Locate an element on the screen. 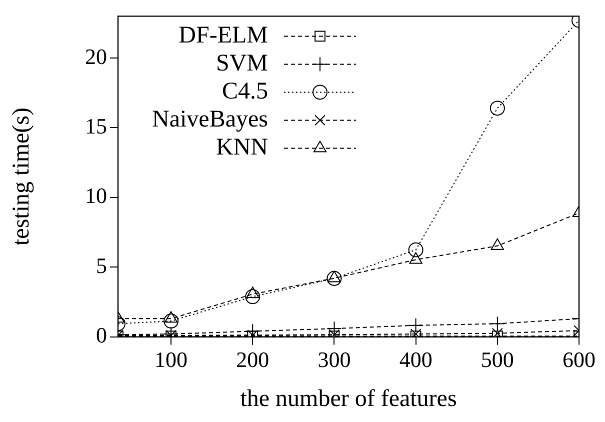 The height and width of the screenshot is (422, 605). x-tick-label: 200 is located at coordinates (253, 359).